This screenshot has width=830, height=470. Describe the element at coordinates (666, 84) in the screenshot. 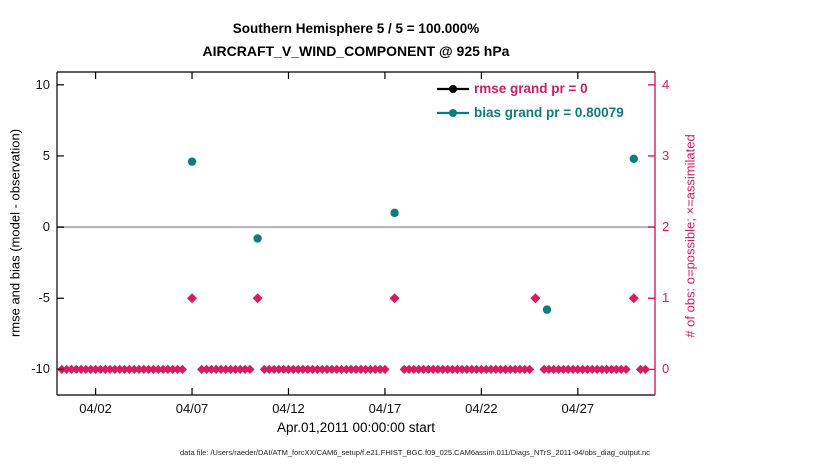

I see `y-right-tick-label: 4` at that location.